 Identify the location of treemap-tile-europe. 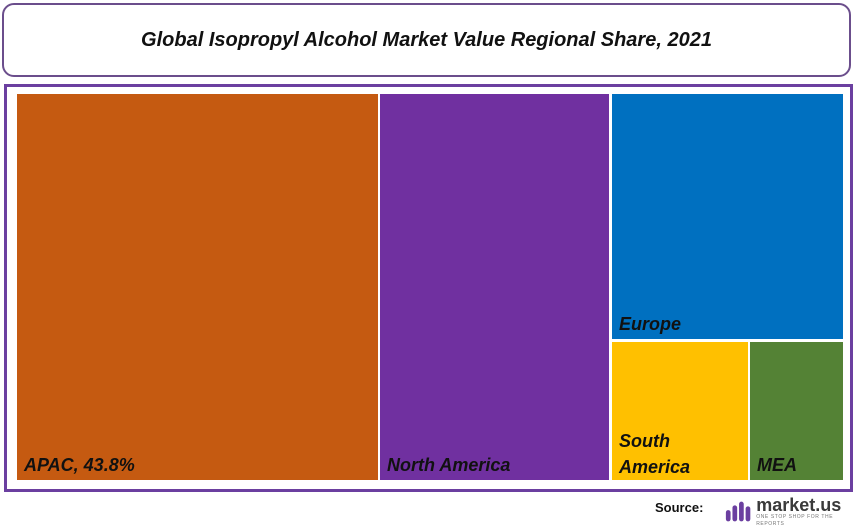
(727, 216).